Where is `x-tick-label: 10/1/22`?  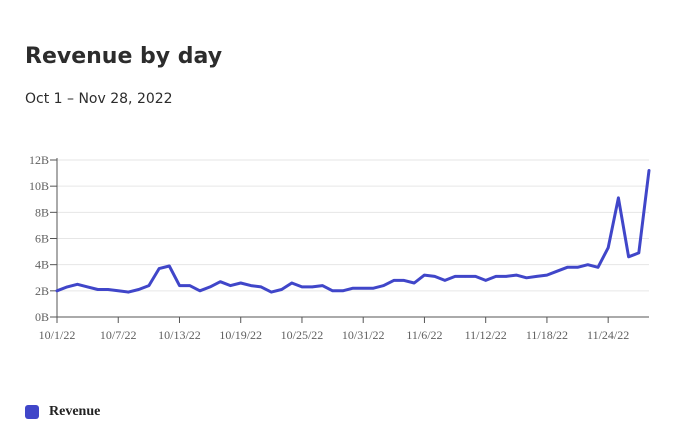
x-tick-label: 10/1/22 is located at coordinates (57, 335).